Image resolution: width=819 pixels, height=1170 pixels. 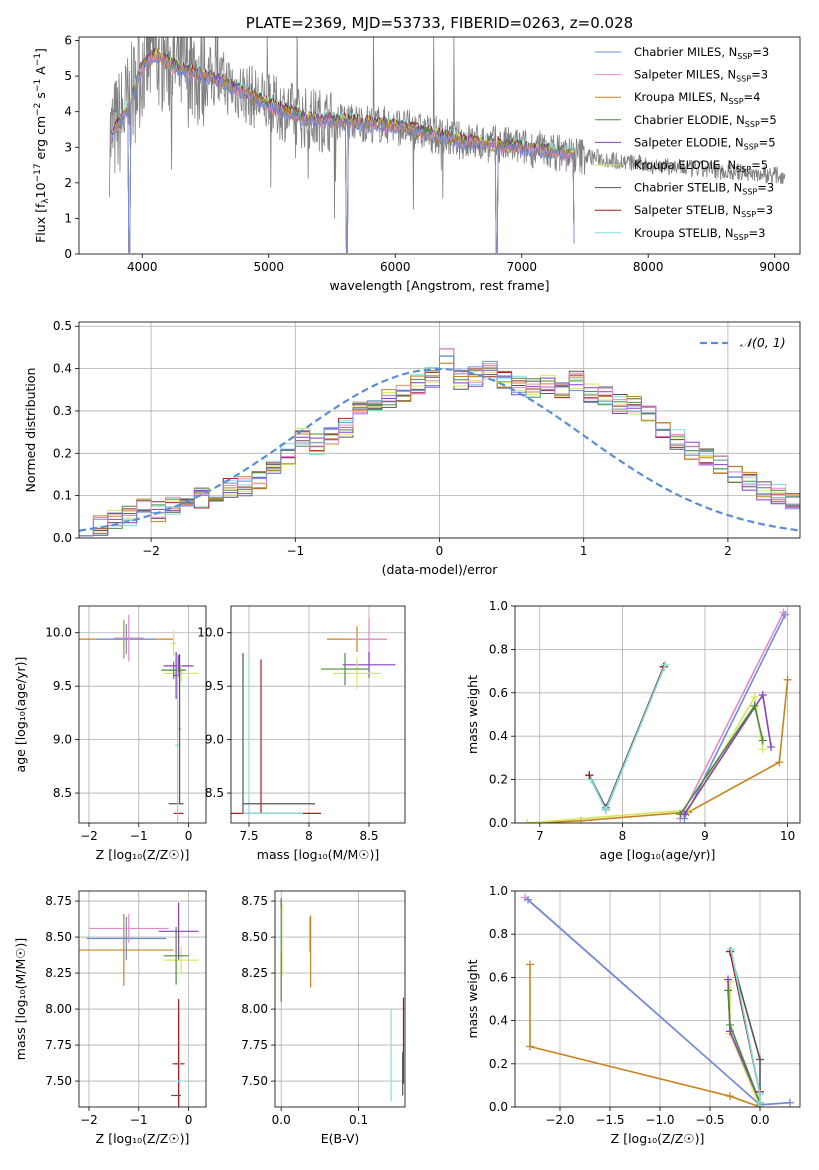 What do you see at coordinates (58, 973) in the screenshot?
I see `y-tick-label: 8.25` at bounding box center [58, 973].